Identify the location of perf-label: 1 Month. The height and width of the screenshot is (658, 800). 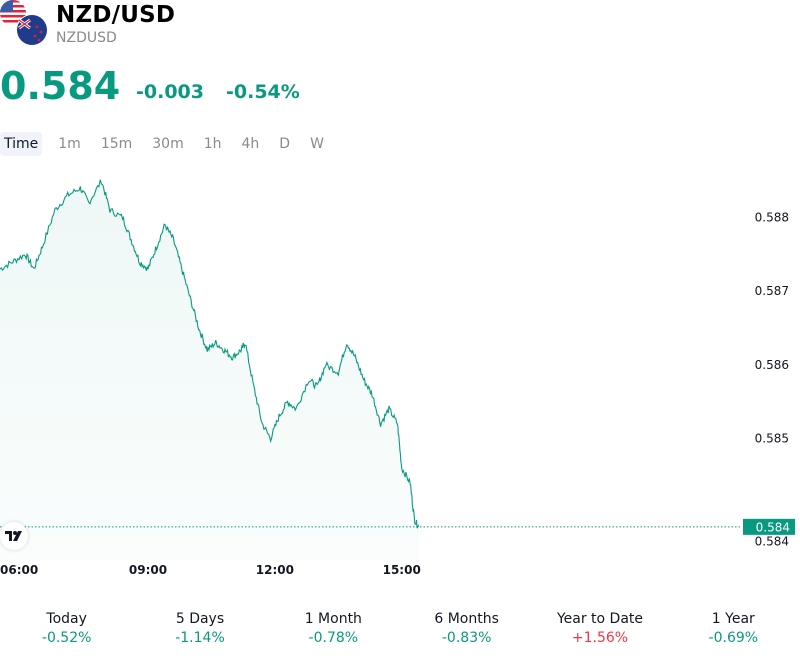
(333, 619).